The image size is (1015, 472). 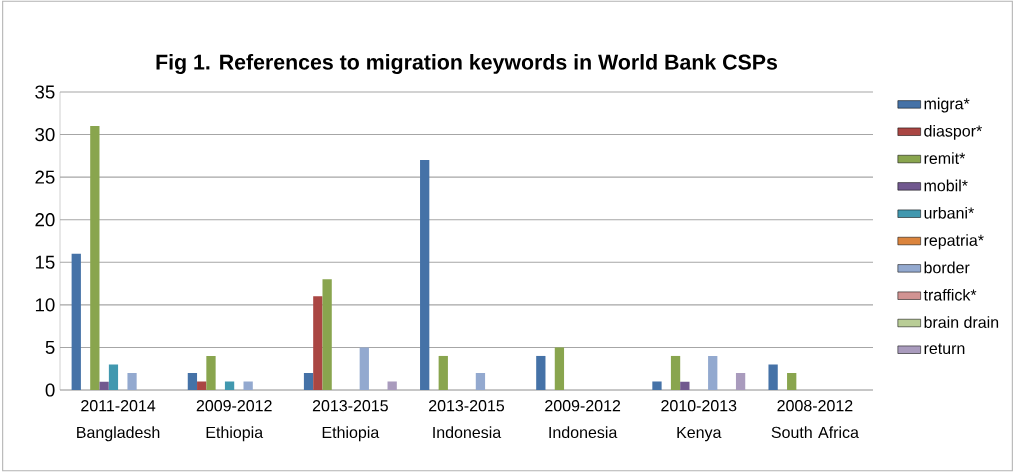 I want to click on x-tick-label: 2013-2015 Ethiopia, so click(x=350, y=421).